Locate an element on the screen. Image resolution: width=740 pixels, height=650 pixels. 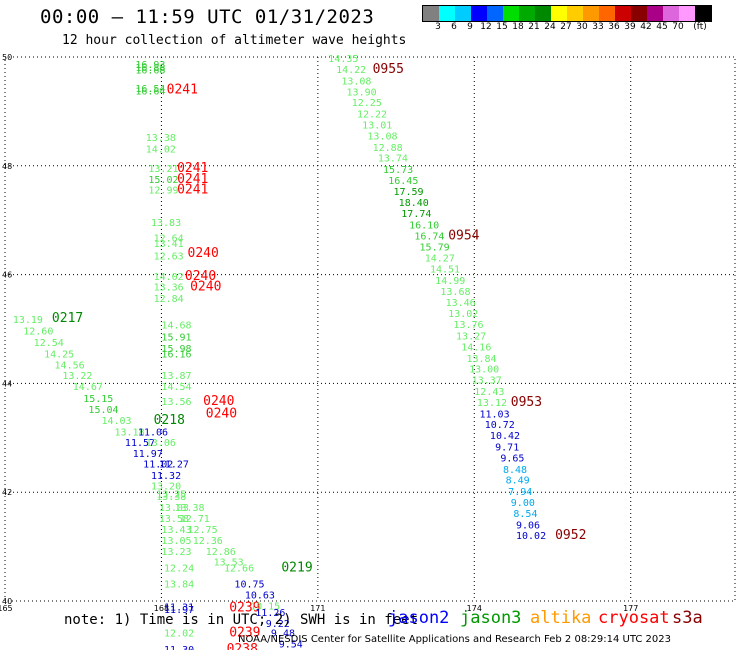
wave-height-value: 14.68 is located at coordinates (176, 326).